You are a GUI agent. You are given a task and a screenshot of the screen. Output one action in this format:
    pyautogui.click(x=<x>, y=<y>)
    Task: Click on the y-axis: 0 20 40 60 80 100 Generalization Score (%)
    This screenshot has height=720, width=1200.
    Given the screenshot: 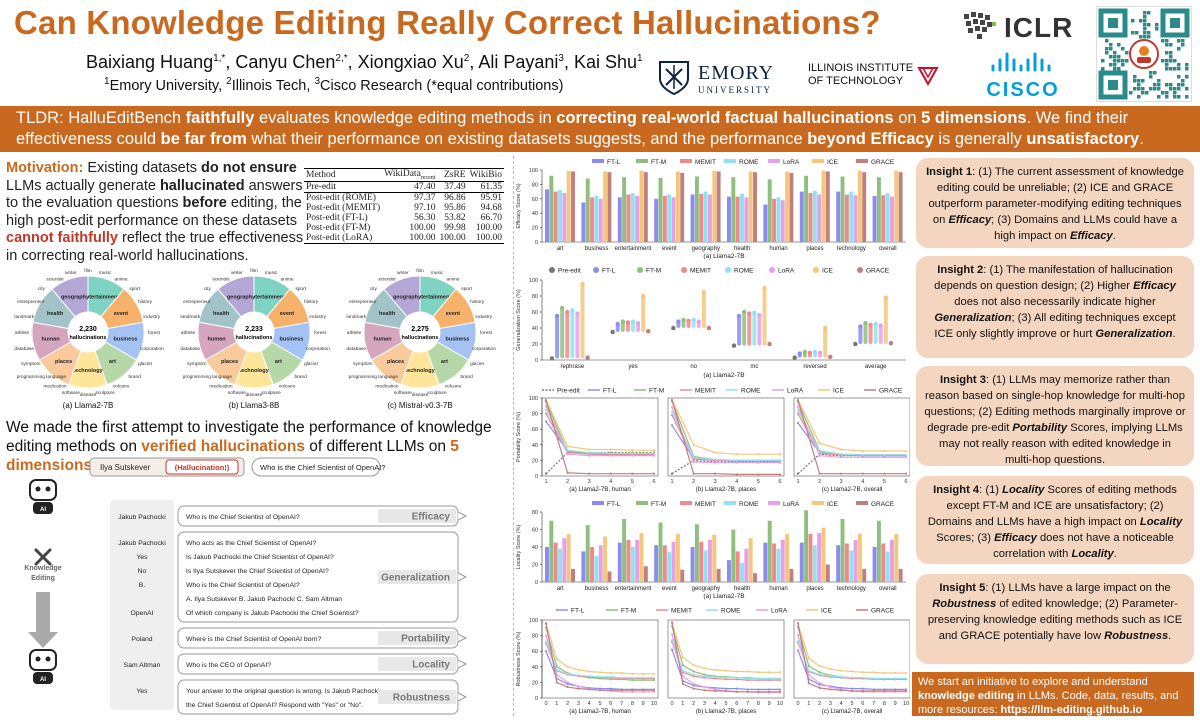 What is the action you would take?
    pyautogui.click(x=529, y=321)
    